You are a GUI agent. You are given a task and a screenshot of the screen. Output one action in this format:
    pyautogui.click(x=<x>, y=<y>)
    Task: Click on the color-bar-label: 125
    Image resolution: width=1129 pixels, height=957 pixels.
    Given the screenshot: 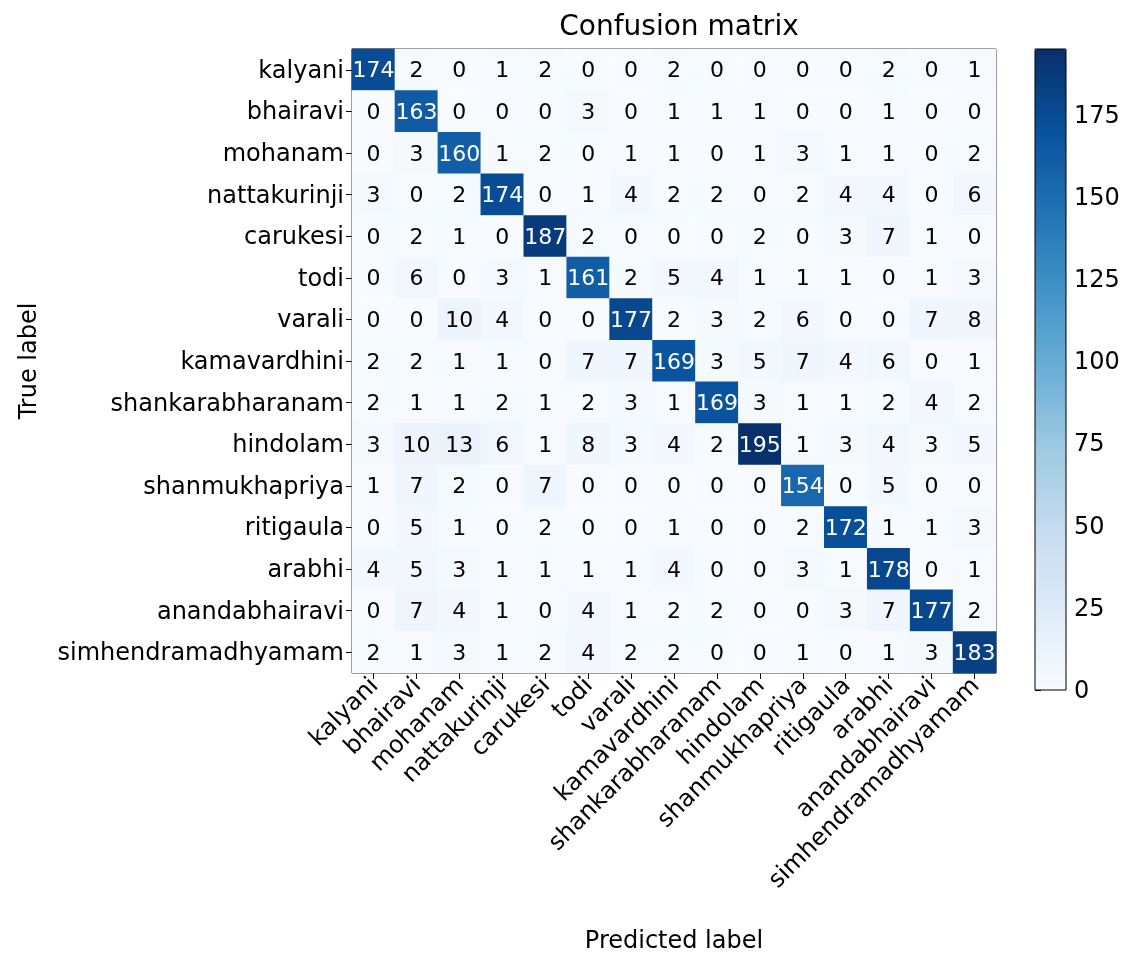 What is the action you would take?
    pyautogui.click(x=1097, y=279)
    